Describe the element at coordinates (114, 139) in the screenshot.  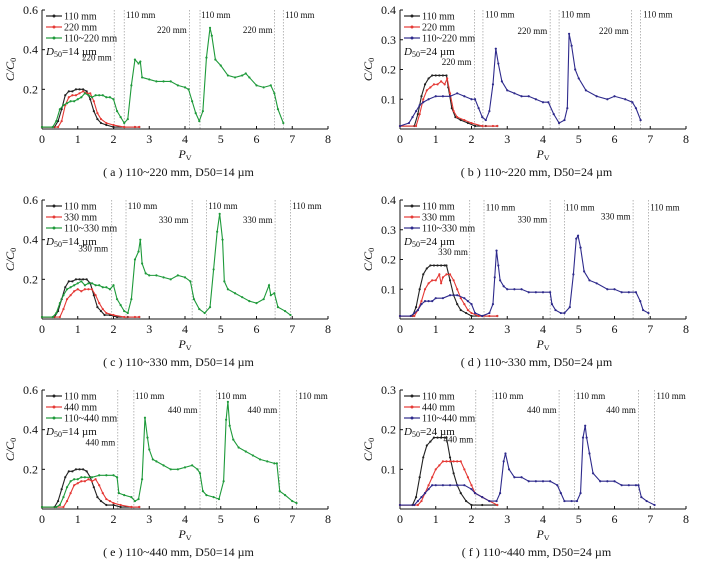
I see `x-tick-label: 2` at that location.